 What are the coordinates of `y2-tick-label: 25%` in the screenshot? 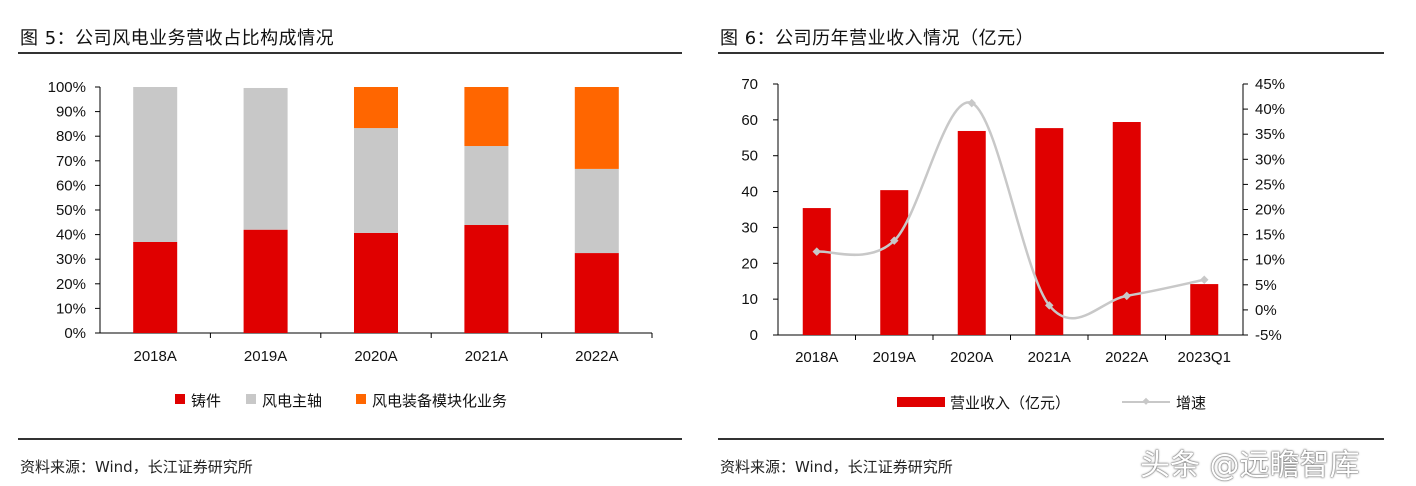 It's located at (1270, 184).